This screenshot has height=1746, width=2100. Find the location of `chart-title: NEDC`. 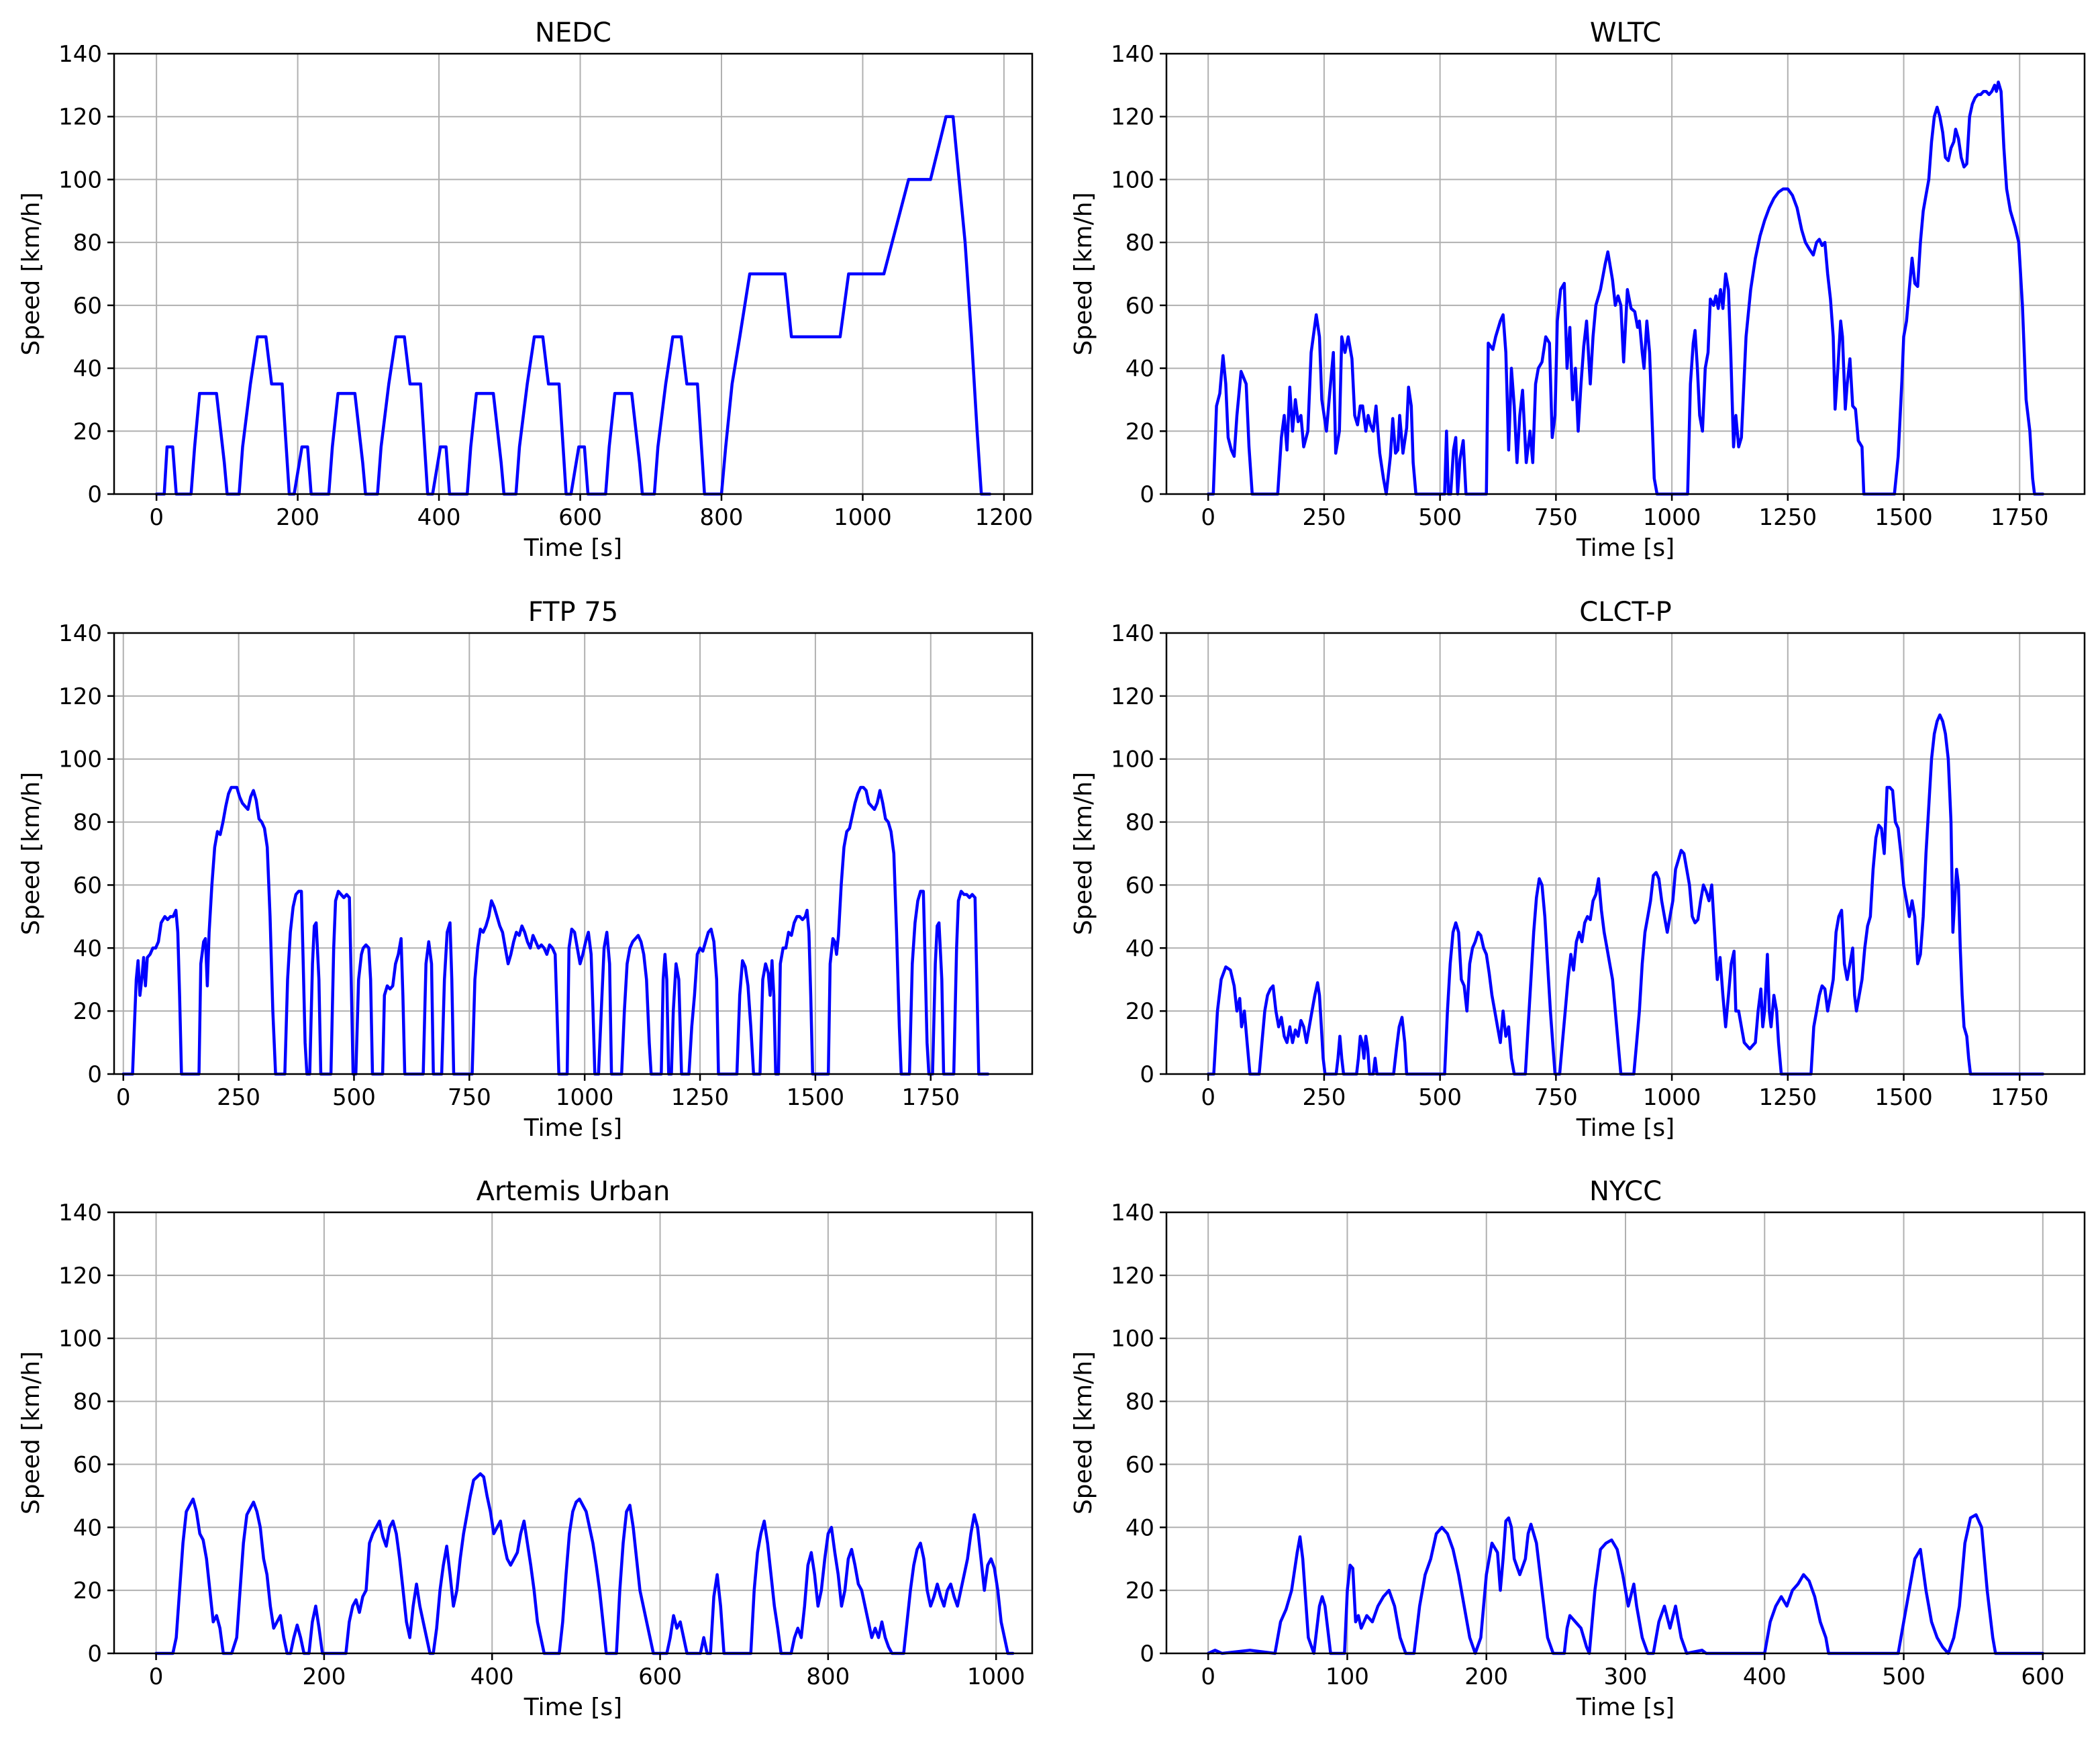

chart-title: NEDC is located at coordinates (573, 32).